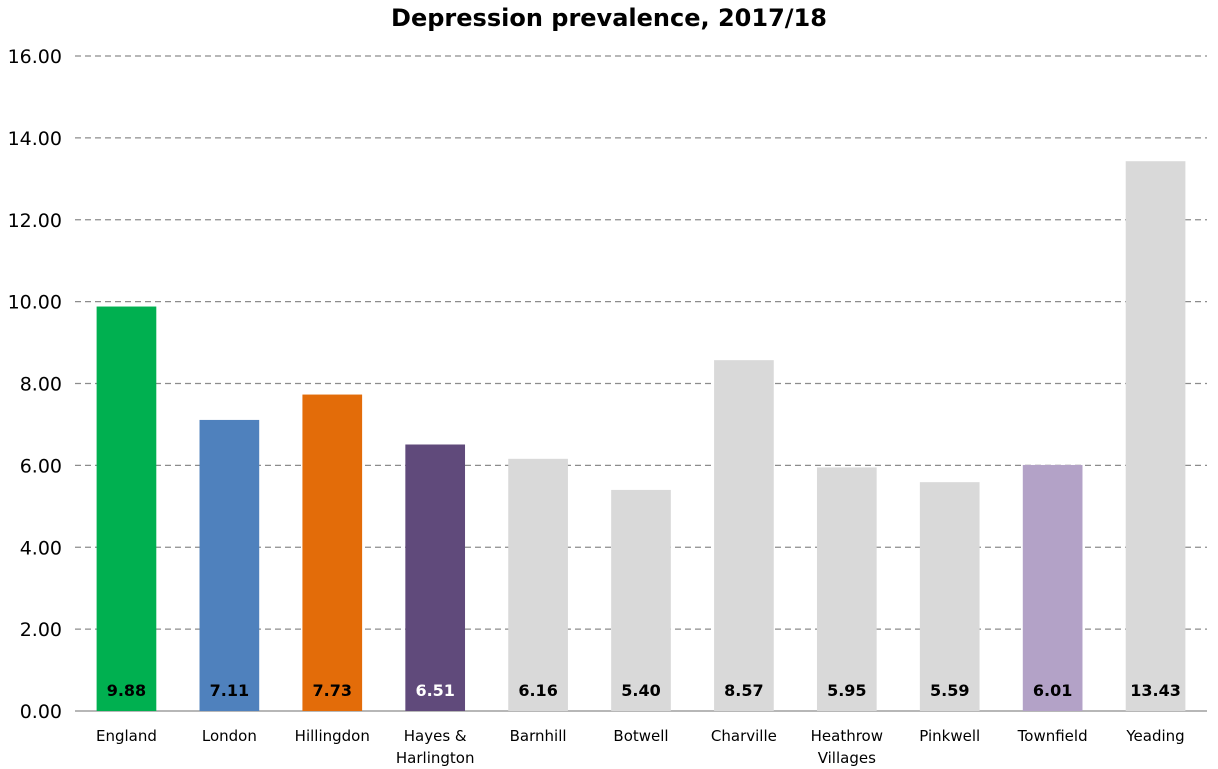 Image resolution: width=1218 pixels, height=769 pixels. Describe the element at coordinates (640, 736) in the screenshot. I see `x-tick-label: Botwell` at that location.